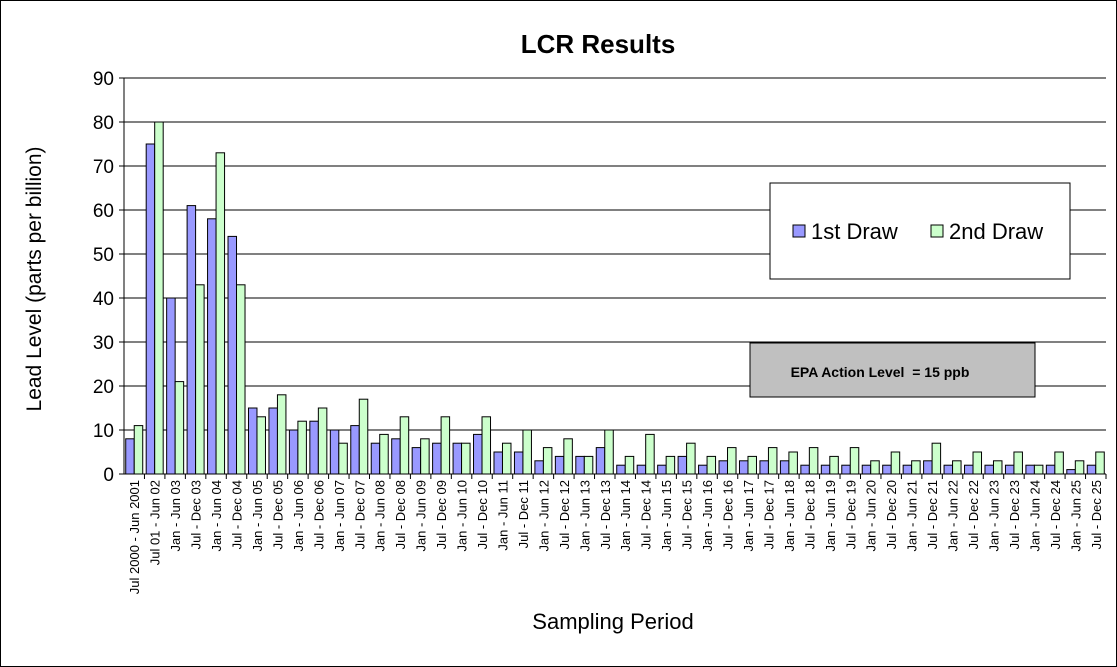 The image size is (1117, 667). Describe the element at coordinates (318, 514) in the screenshot. I see `x-tick-label: Jul - Dec 06` at that location.